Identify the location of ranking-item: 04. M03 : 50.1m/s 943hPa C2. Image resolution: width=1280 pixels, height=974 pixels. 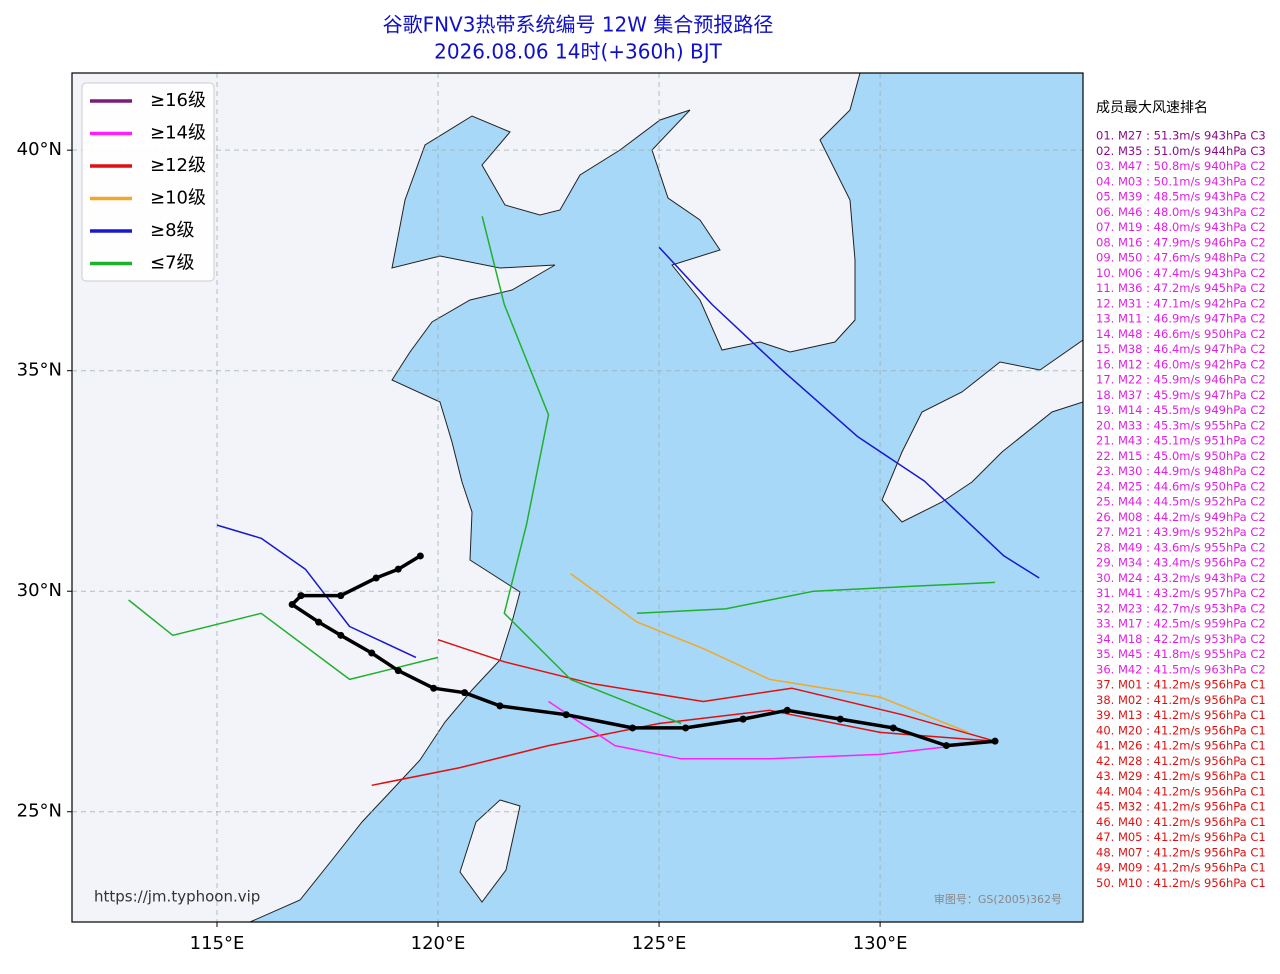
(1181, 181).